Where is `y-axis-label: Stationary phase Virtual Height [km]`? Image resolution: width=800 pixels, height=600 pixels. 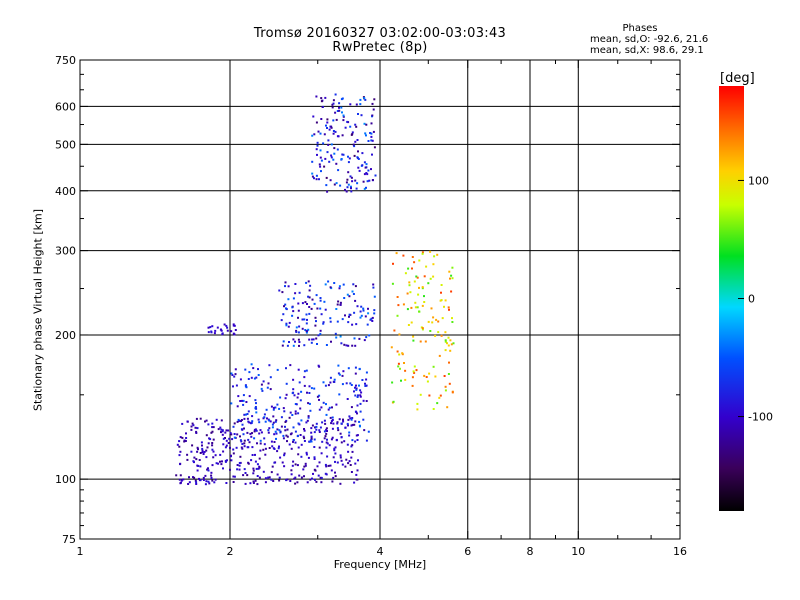
y-axis-label: Stationary phase Virtual Height [km] is located at coordinates (38, 310).